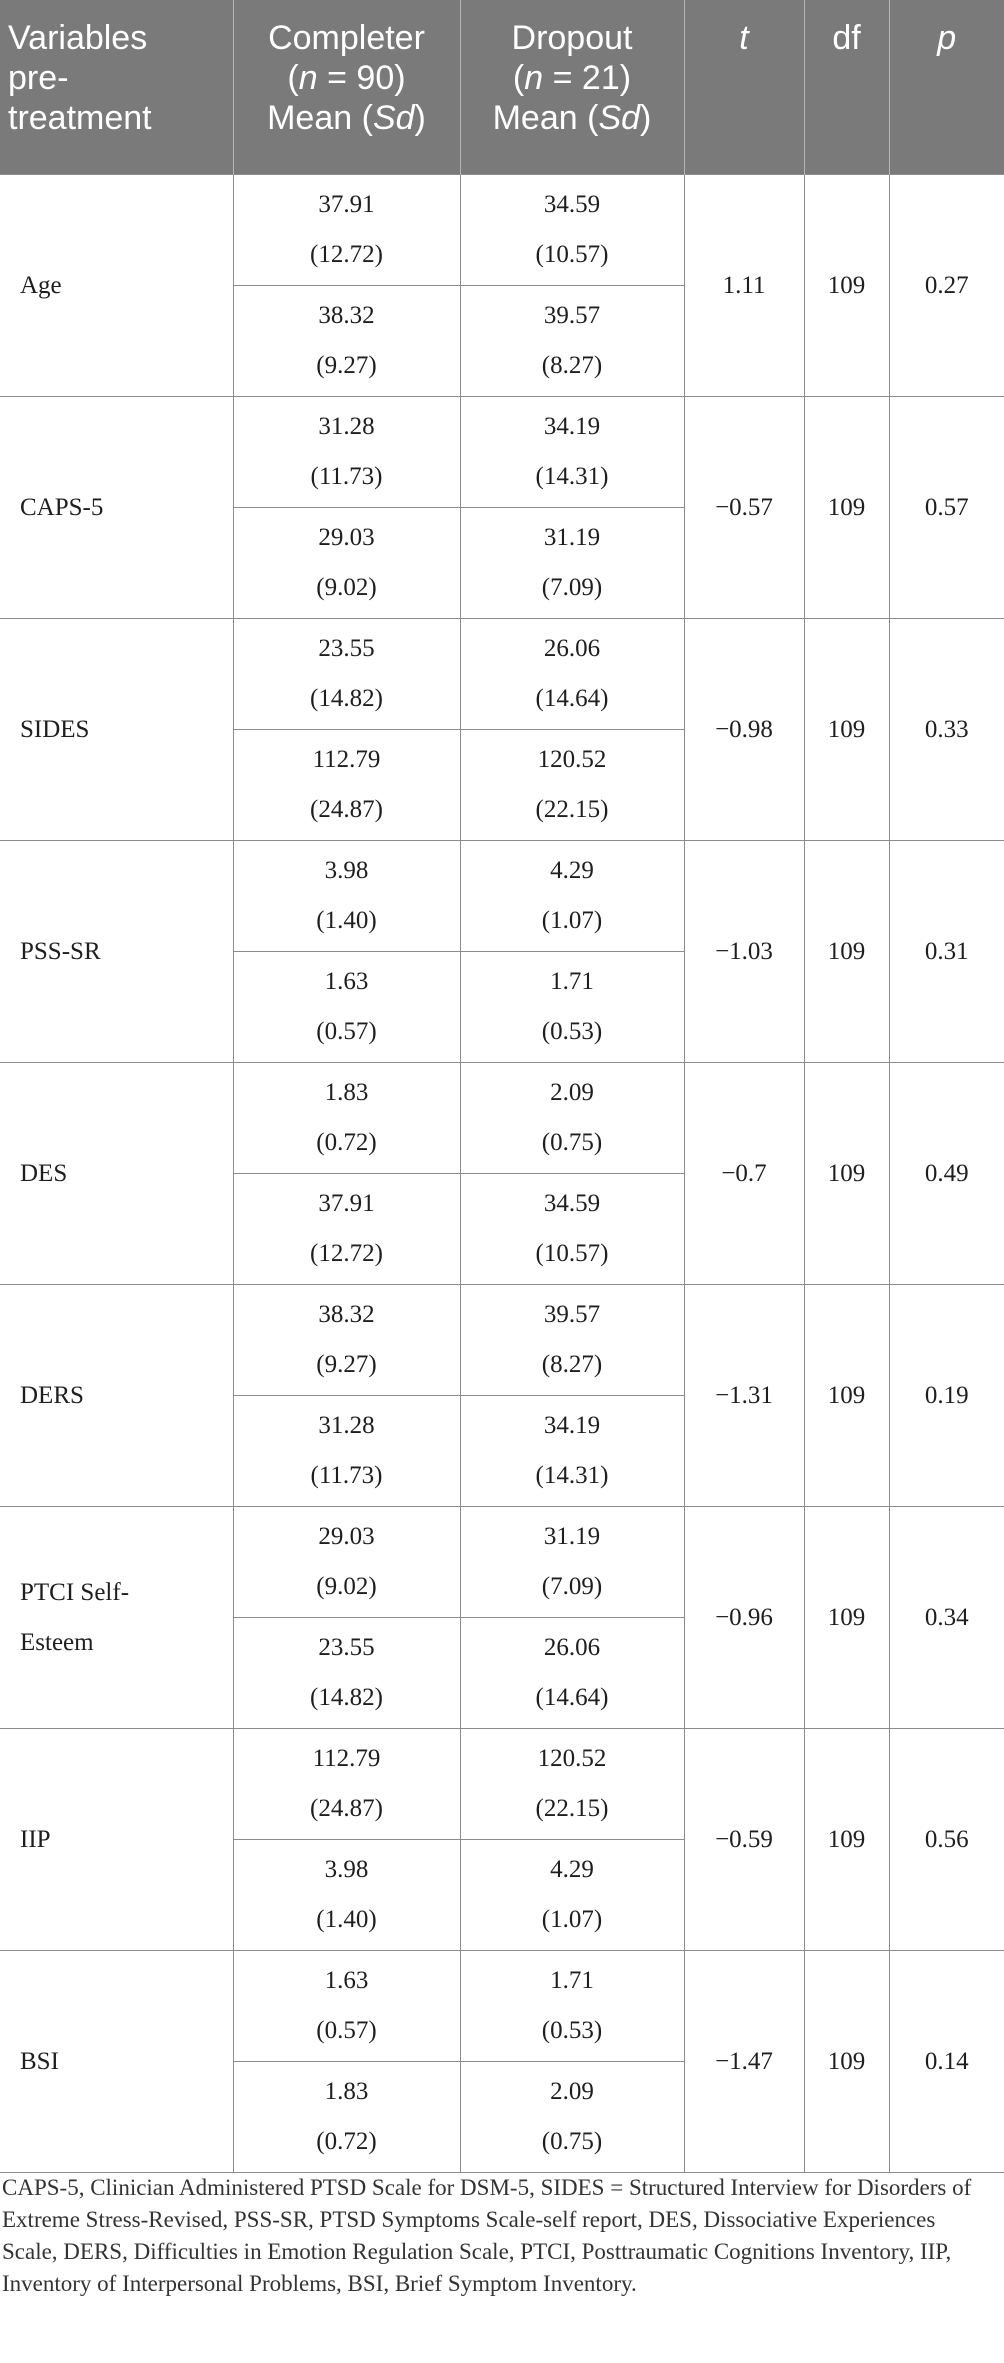 This screenshot has height=2363, width=1004. I want to click on p-value: 0.56, so click(946, 1839).